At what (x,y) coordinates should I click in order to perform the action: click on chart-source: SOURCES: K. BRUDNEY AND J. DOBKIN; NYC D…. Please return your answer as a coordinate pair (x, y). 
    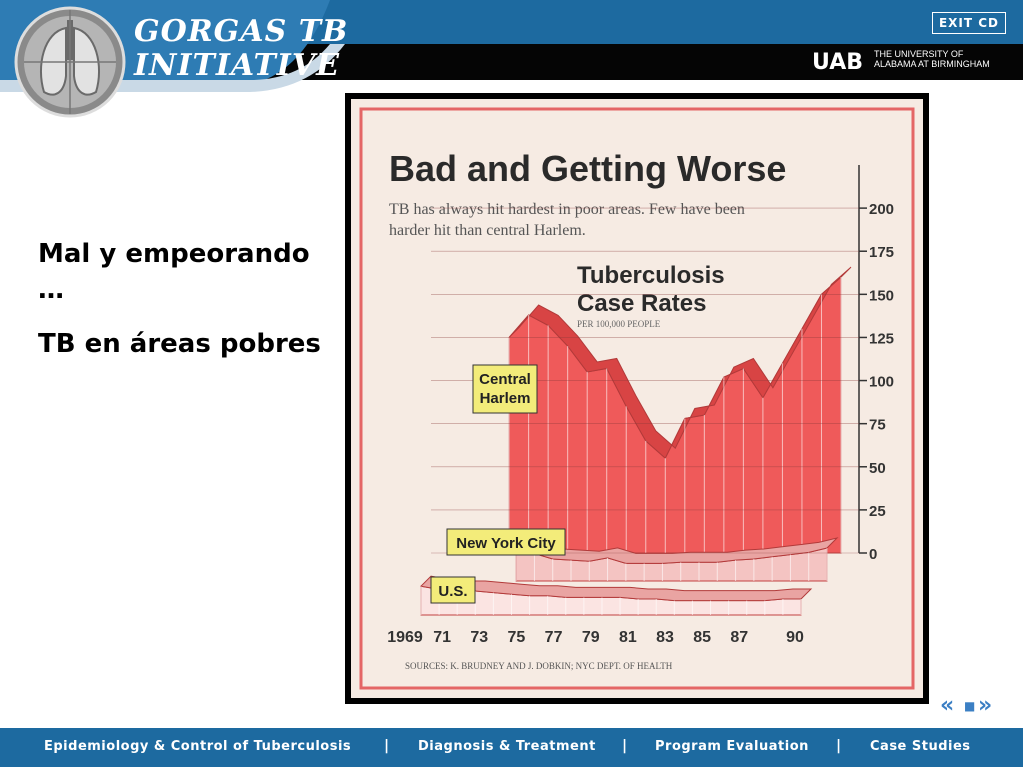
    Looking at the image, I should click on (539, 666).